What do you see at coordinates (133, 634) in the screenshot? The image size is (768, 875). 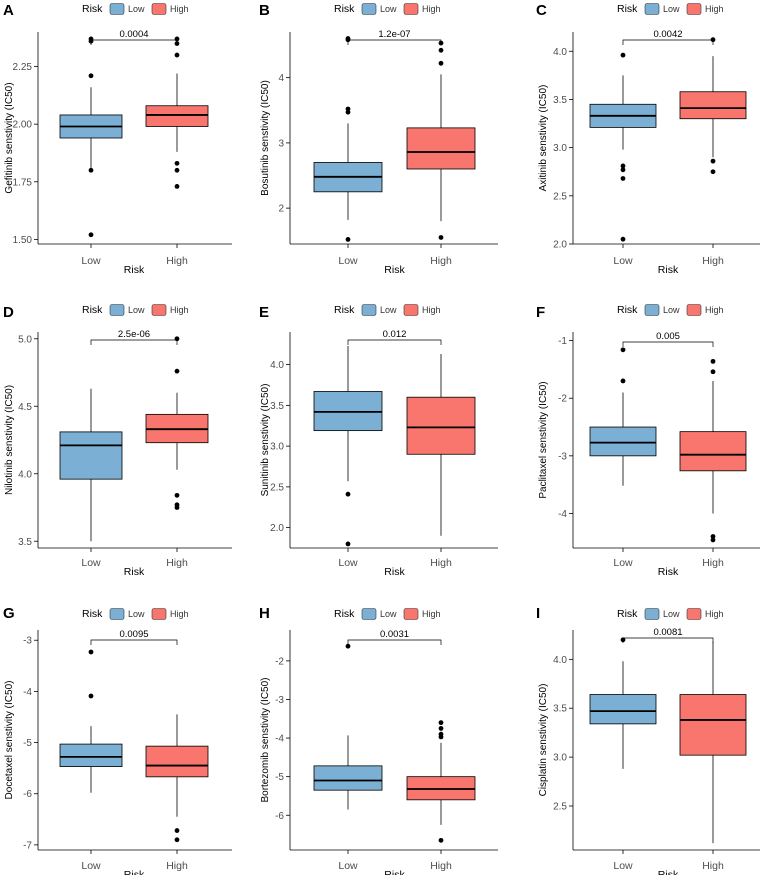 I see `p-value-label: 0.0095` at bounding box center [133, 634].